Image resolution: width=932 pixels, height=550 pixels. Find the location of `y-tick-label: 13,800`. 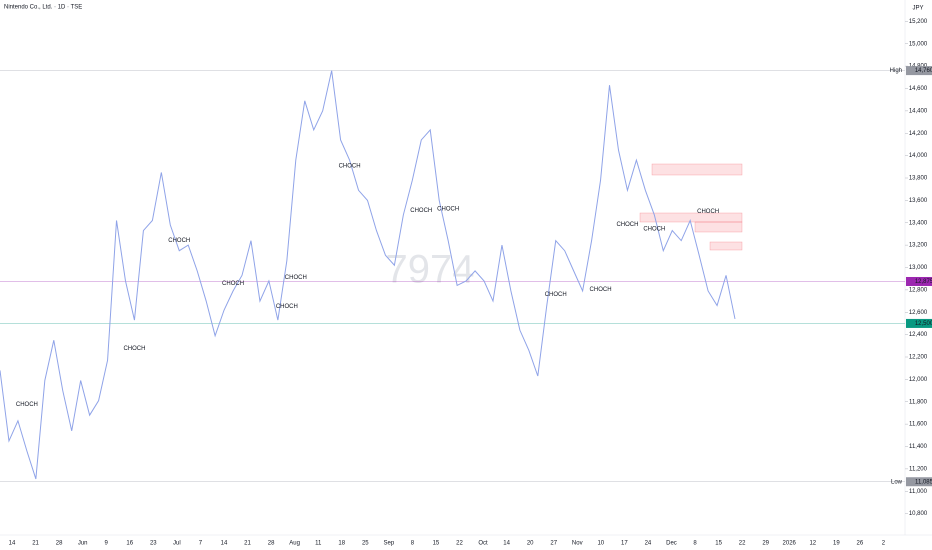

y-tick-label: 13,800 is located at coordinates (918, 179).